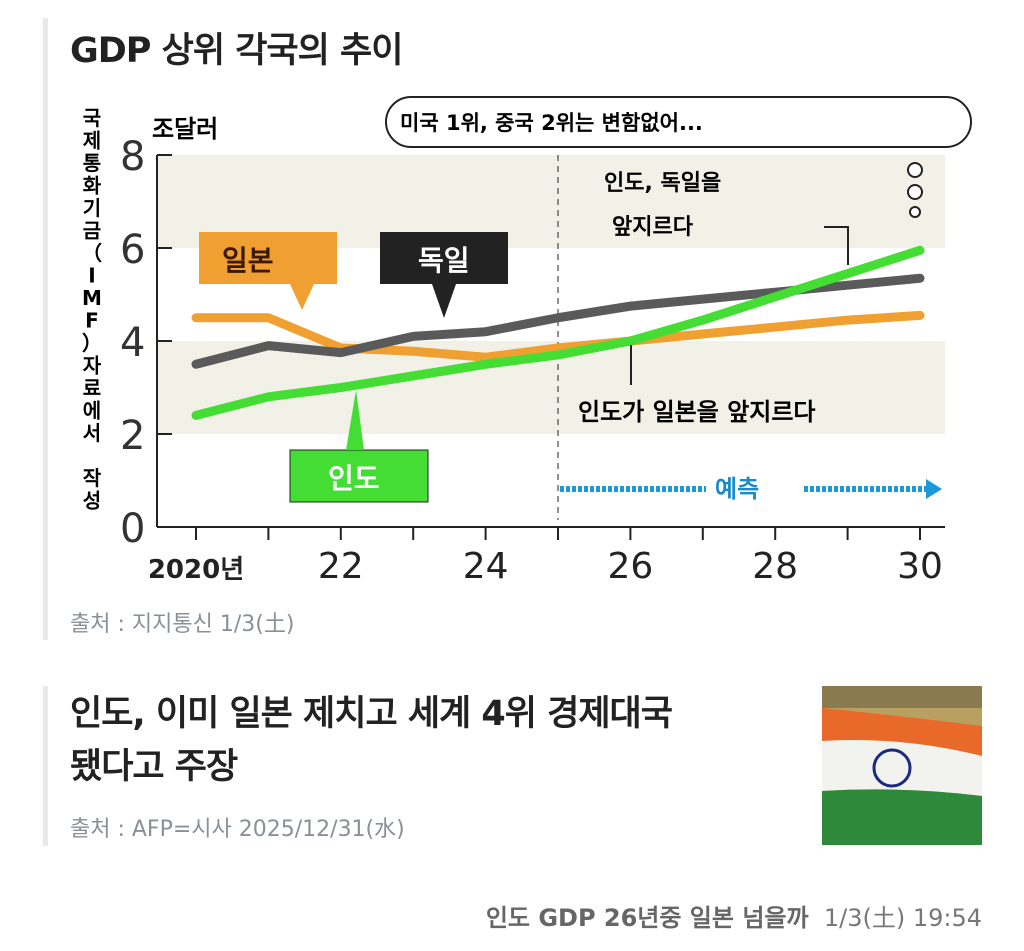 This screenshot has width=1024, height=951. What do you see at coordinates (92, 163) in the screenshot?
I see `svg-text: 통` at bounding box center [92, 163].